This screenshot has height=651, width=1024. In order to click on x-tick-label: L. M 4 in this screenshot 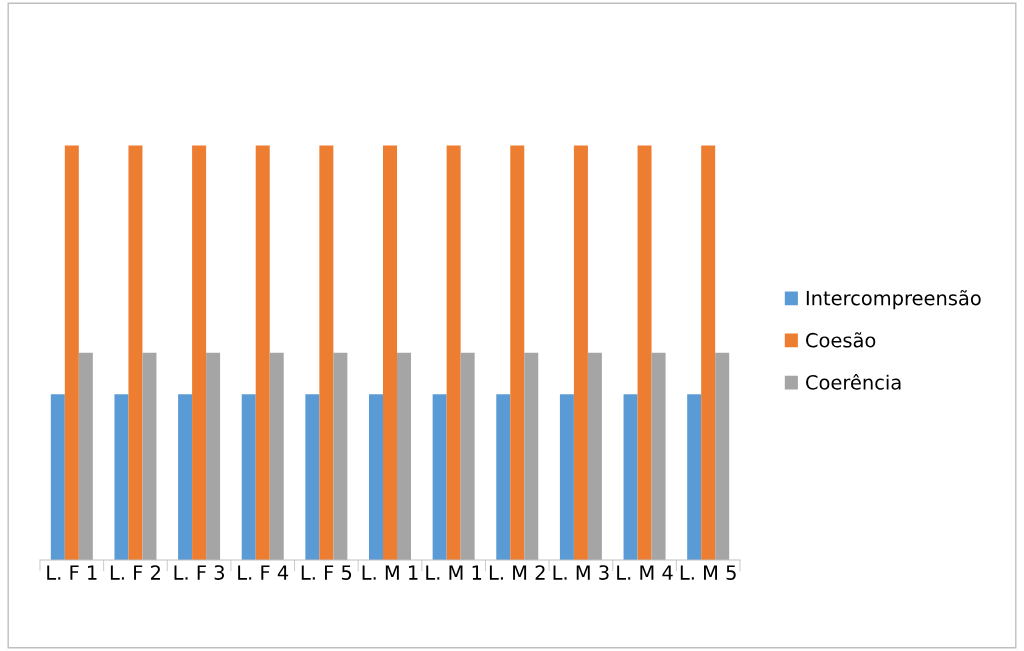, I will do `click(645, 572)`.